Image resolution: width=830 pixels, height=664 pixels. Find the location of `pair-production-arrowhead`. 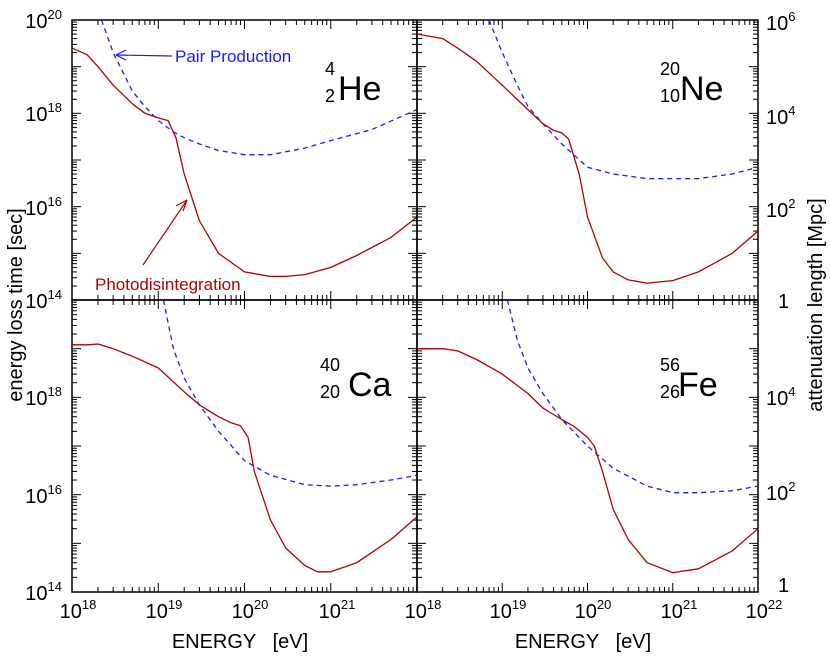

pair-production-arrowhead is located at coordinates (121, 55).